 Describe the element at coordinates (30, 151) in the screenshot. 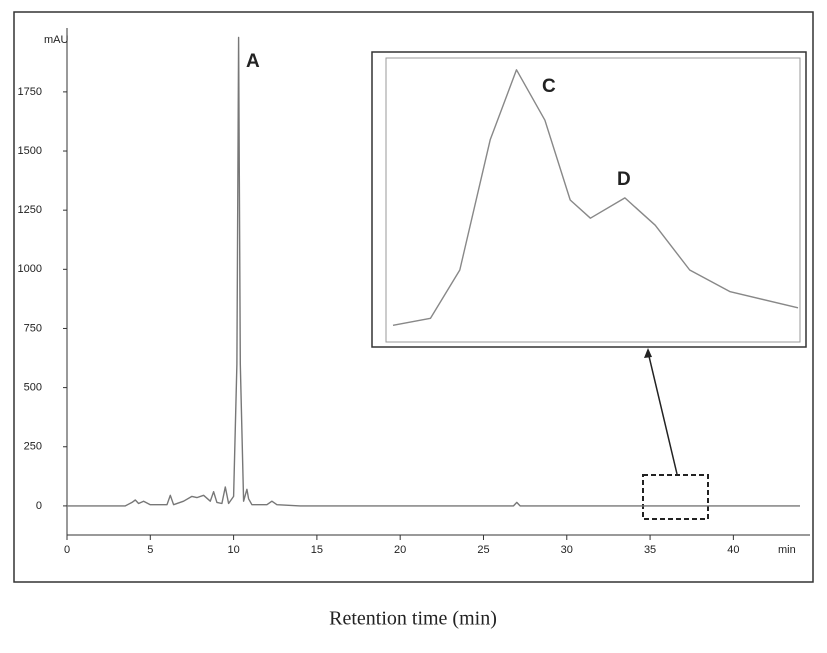

I see `y-tick-label: 1500` at that location.